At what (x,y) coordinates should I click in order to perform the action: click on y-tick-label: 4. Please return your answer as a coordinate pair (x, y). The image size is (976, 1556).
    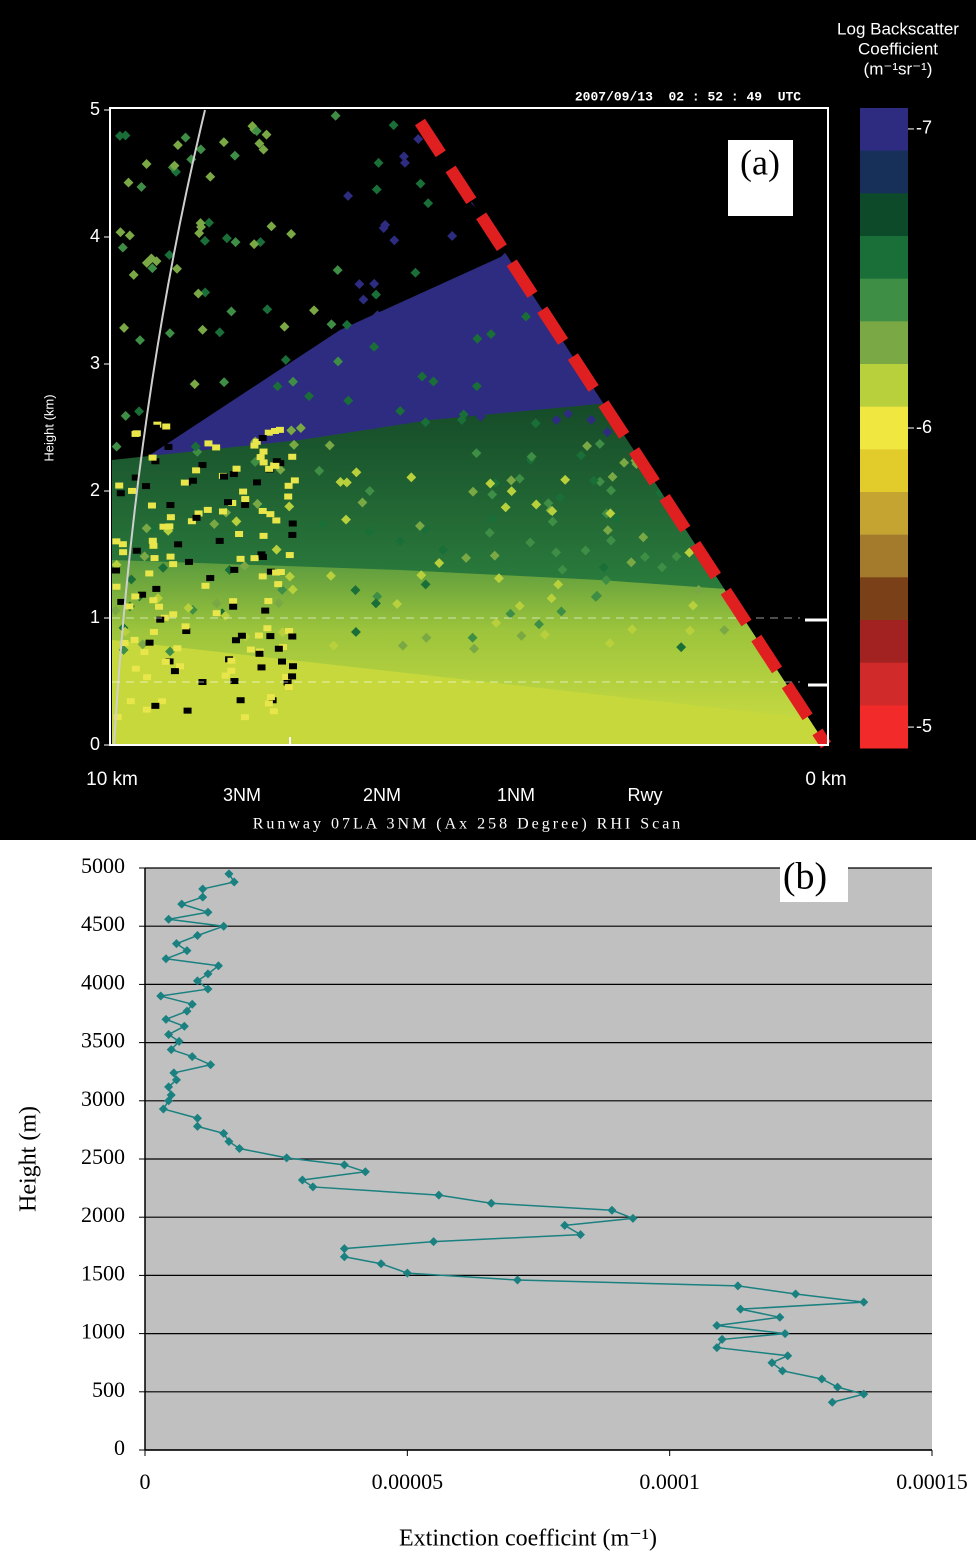
    Looking at the image, I should click on (95, 236).